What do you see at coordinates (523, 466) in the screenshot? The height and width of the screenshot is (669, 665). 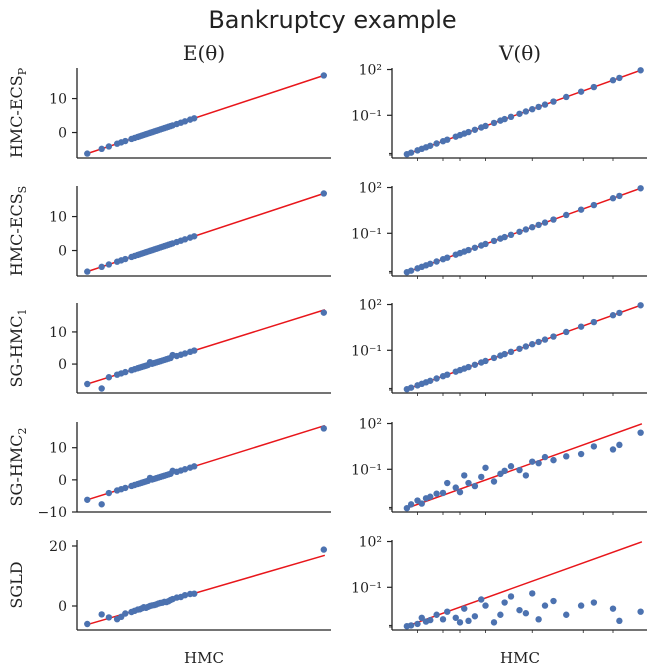 I see `identity-line` at bounding box center [523, 466].